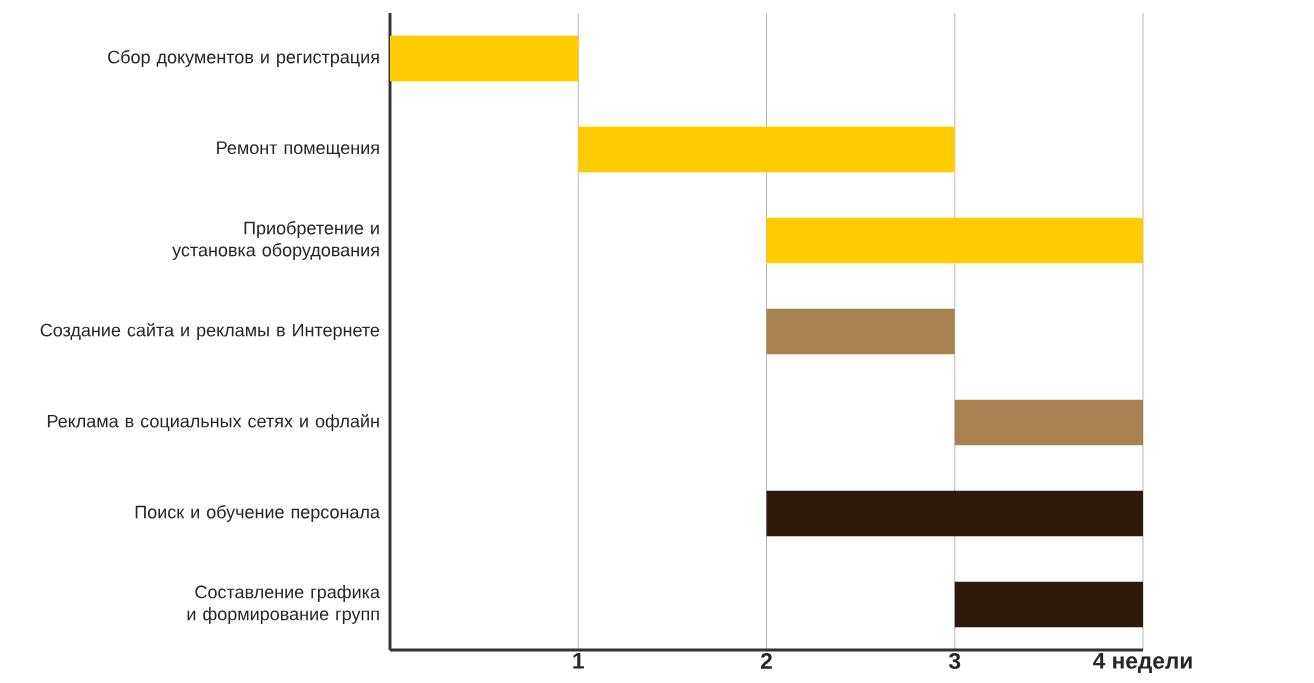 This screenshot has height=683, width=1314. What do you see at coordinates (1142, 663) in the screenshot?
I see `x-tick-label: 4 недели` at bounding box center [1142, 663].